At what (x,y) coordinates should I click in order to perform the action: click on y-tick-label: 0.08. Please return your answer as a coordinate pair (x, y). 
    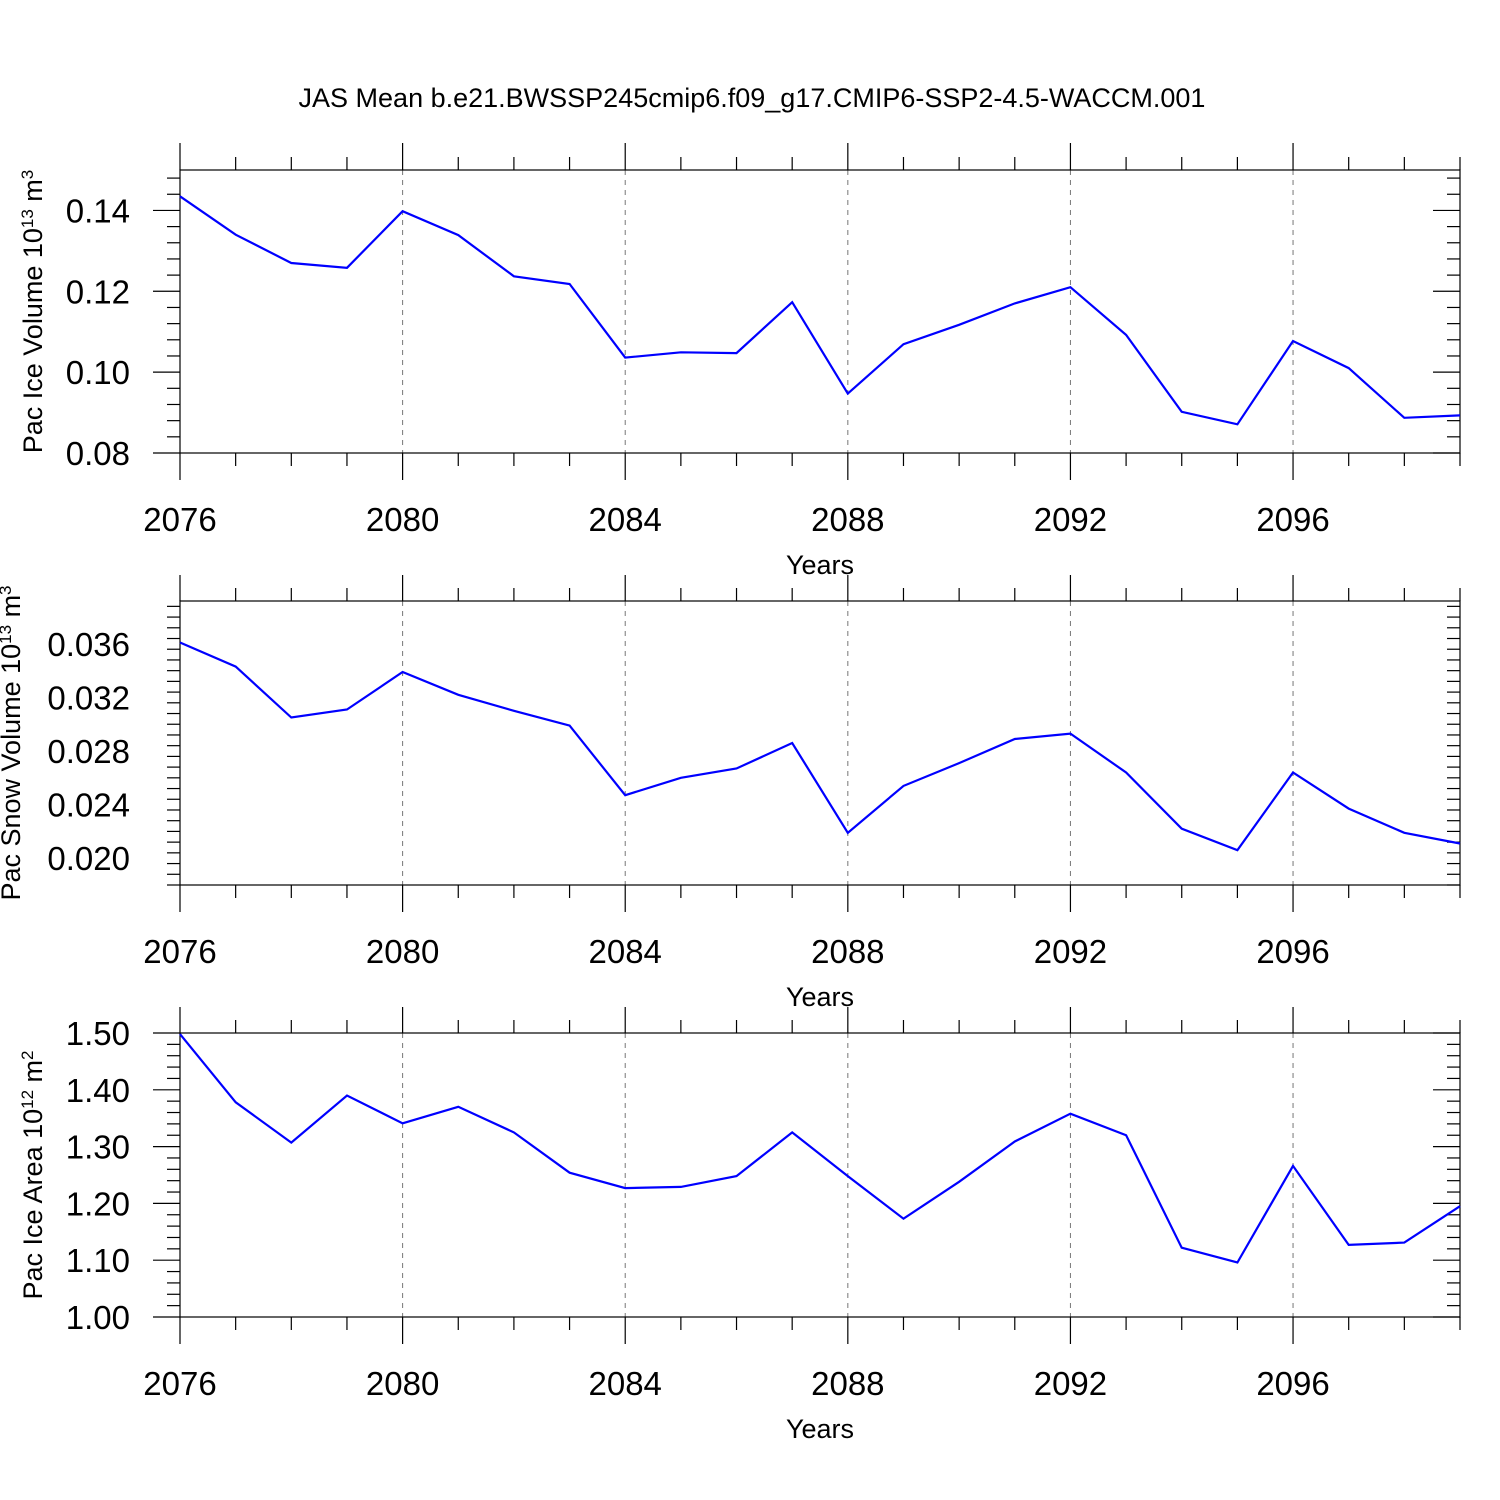
    Looking at the image, I should click on (98, 453).